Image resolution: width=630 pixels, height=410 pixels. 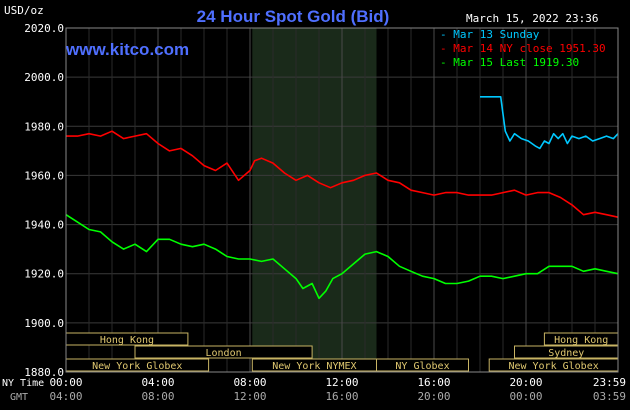 What do you see at coordinates (44, 225) in the screenshot?
I see `y-tick-label: 1940.0` at bounding box center [44, 225].